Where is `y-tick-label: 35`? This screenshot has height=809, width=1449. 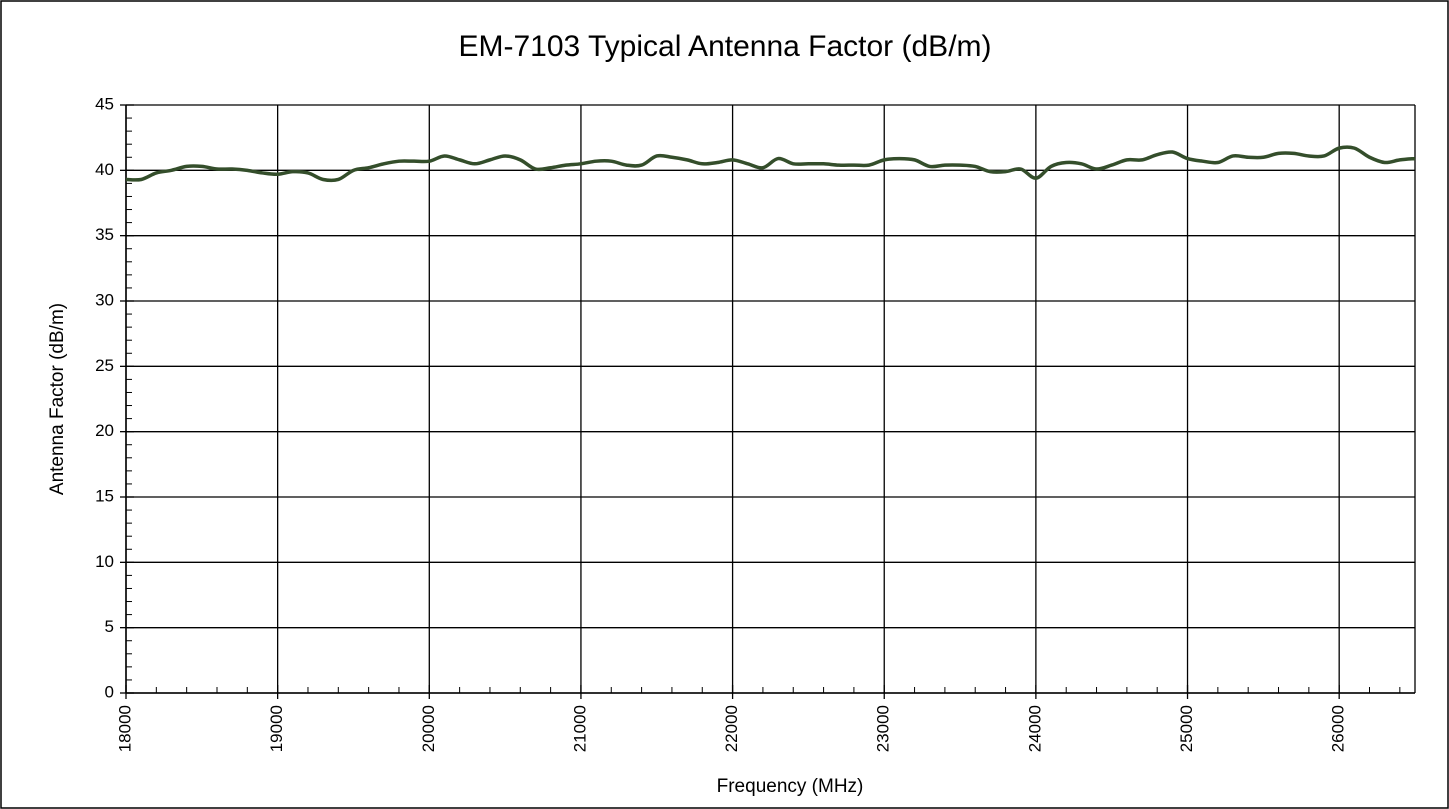
y-tick-label: 35 is located at coordinates (104, 234).